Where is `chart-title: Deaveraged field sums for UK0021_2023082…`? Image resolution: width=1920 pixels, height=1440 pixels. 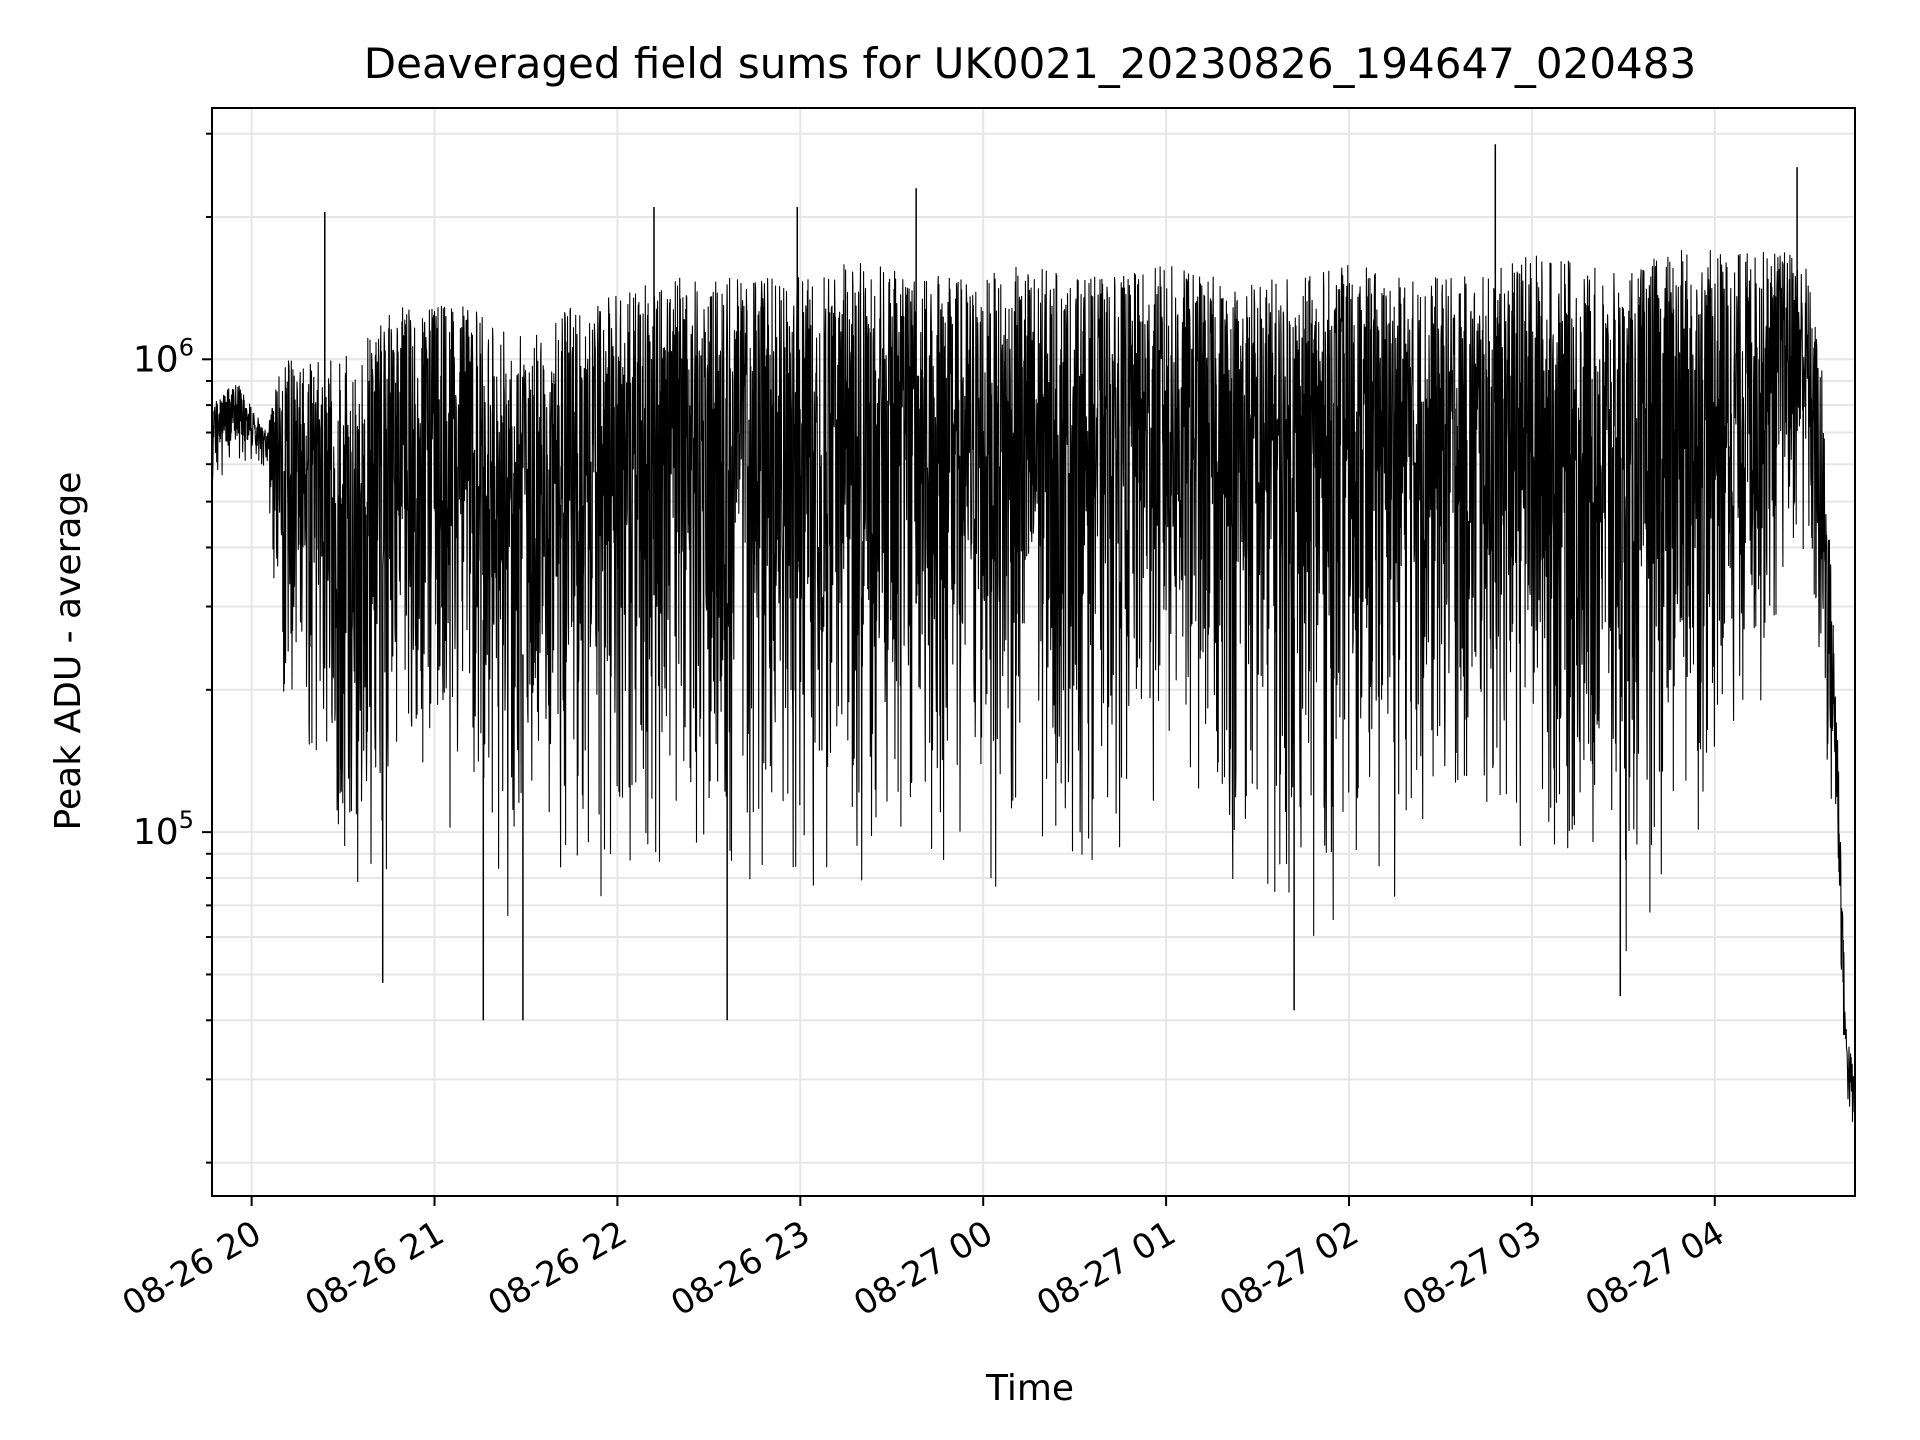
chart-title: Deaveraged field sums for UK0021_2023082… is located at coordinates (1030, 63).